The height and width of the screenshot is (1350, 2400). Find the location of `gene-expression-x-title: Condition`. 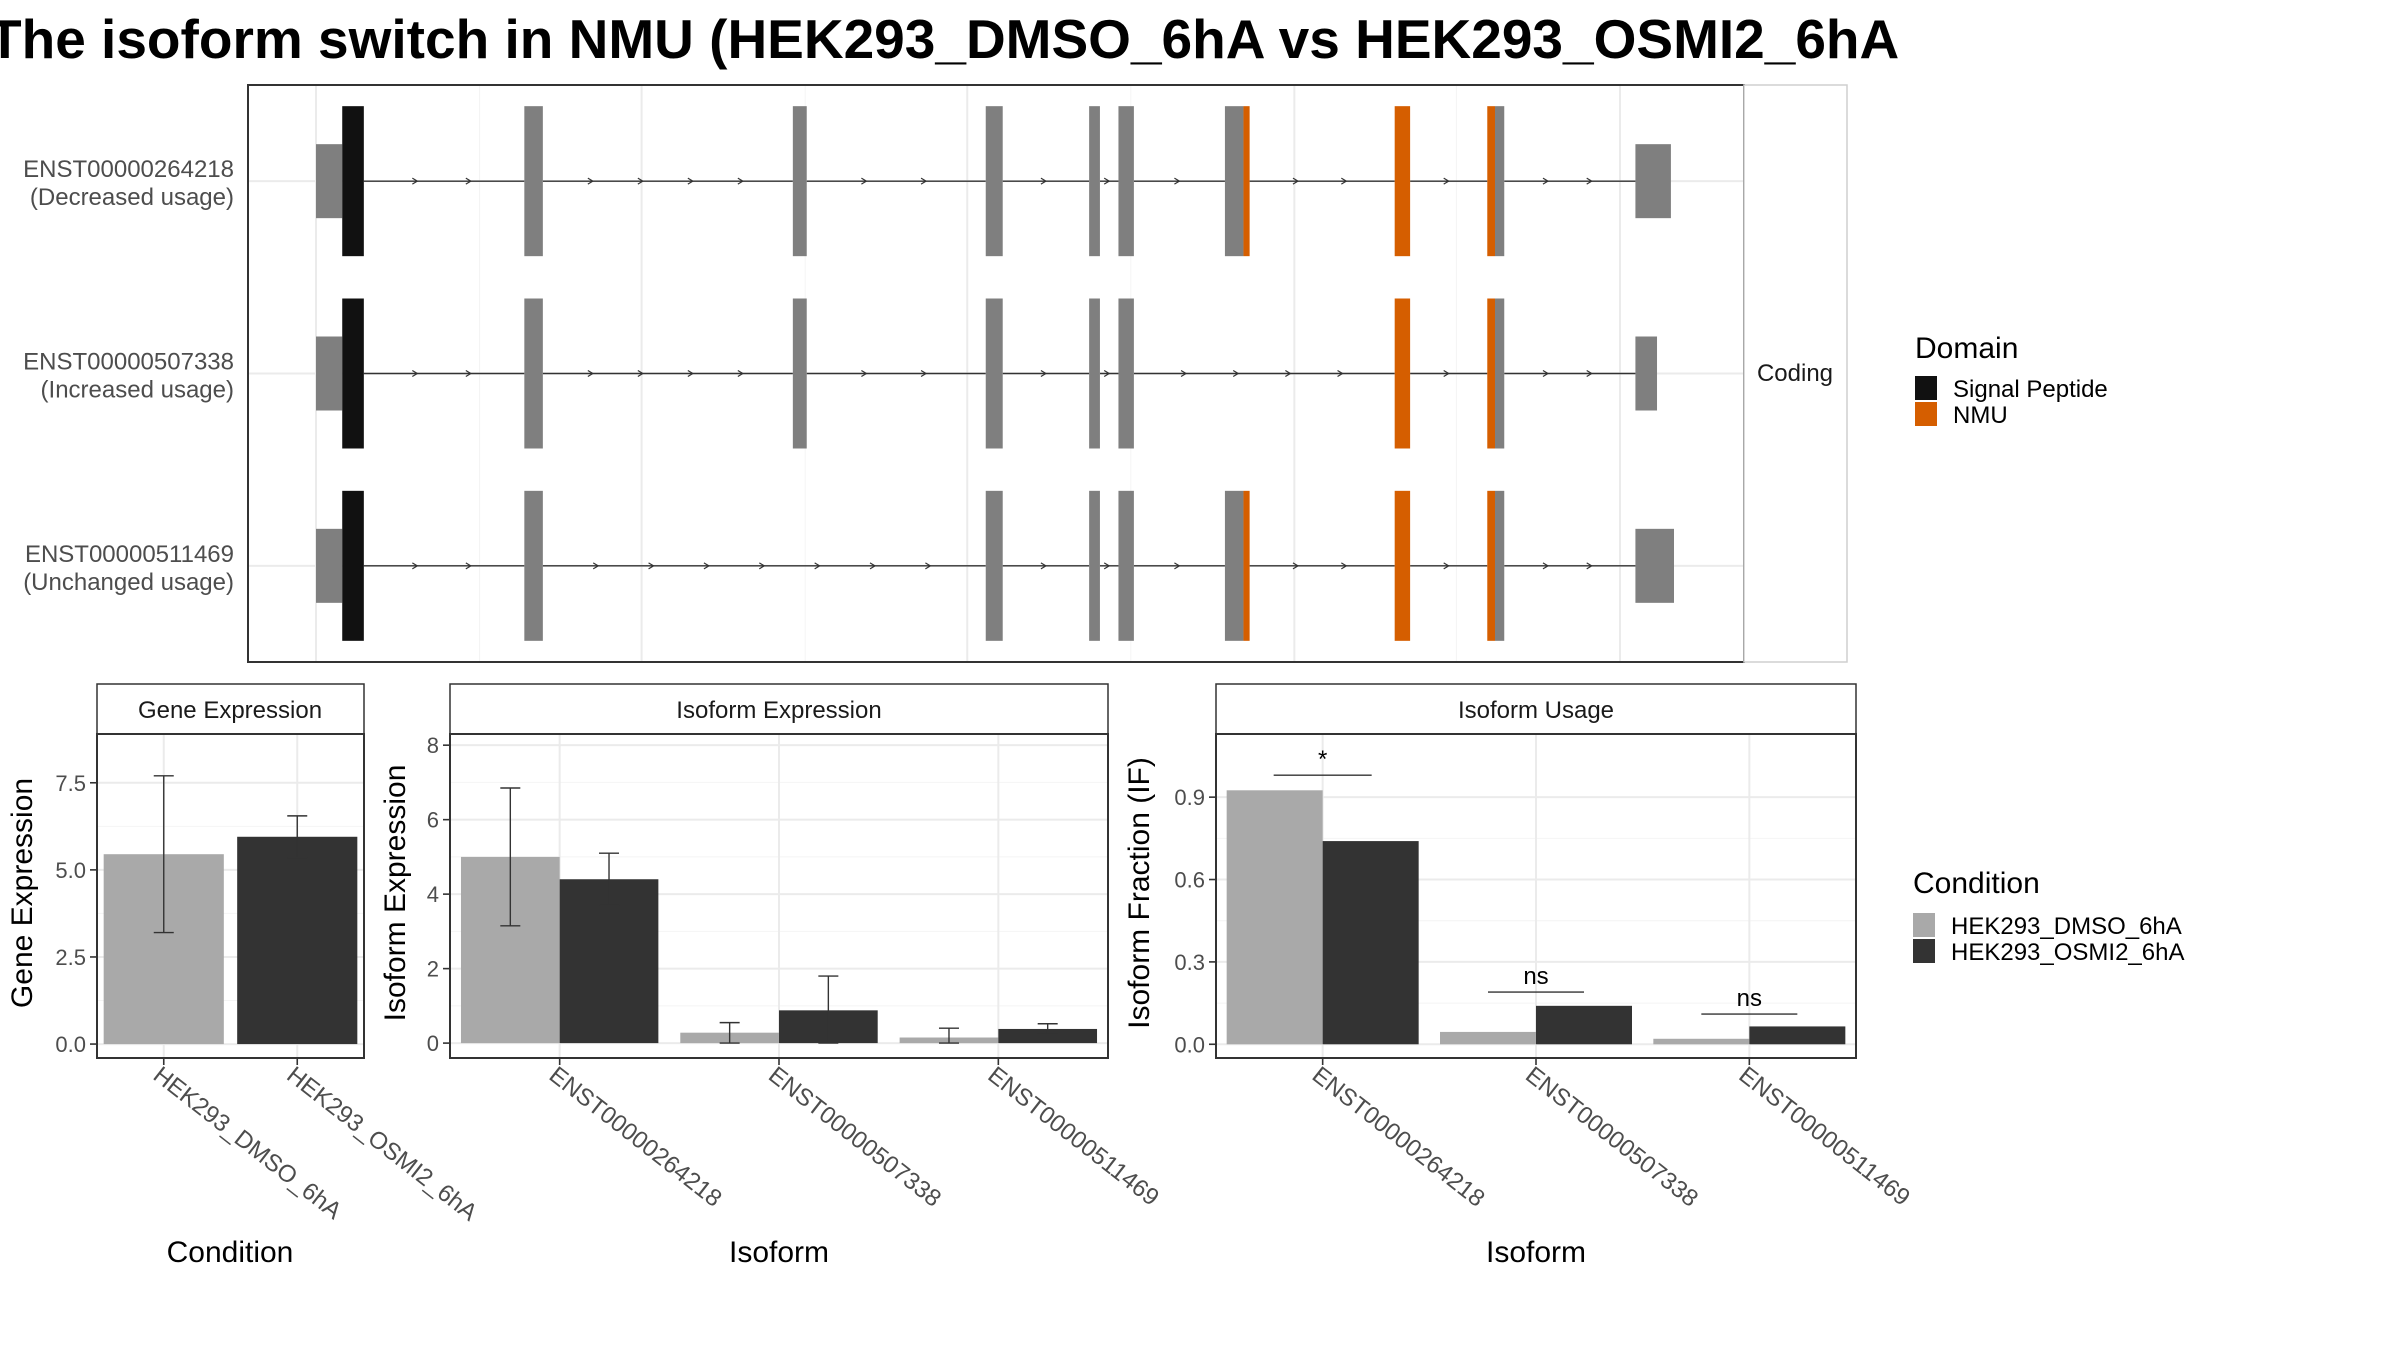

gene-expression-x-title: Condition is located at coordinates (230, 1252).